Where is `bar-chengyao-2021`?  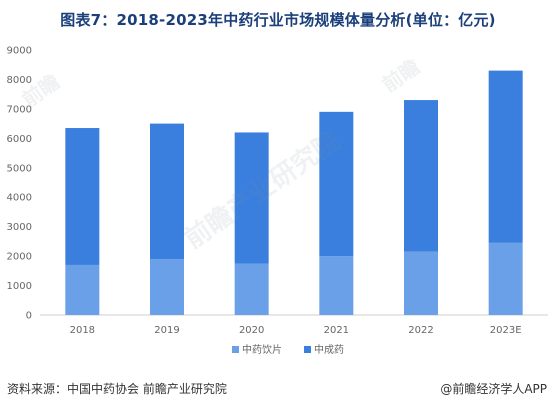
bar-chengyao-2021 is located at coordinates (336, 184).